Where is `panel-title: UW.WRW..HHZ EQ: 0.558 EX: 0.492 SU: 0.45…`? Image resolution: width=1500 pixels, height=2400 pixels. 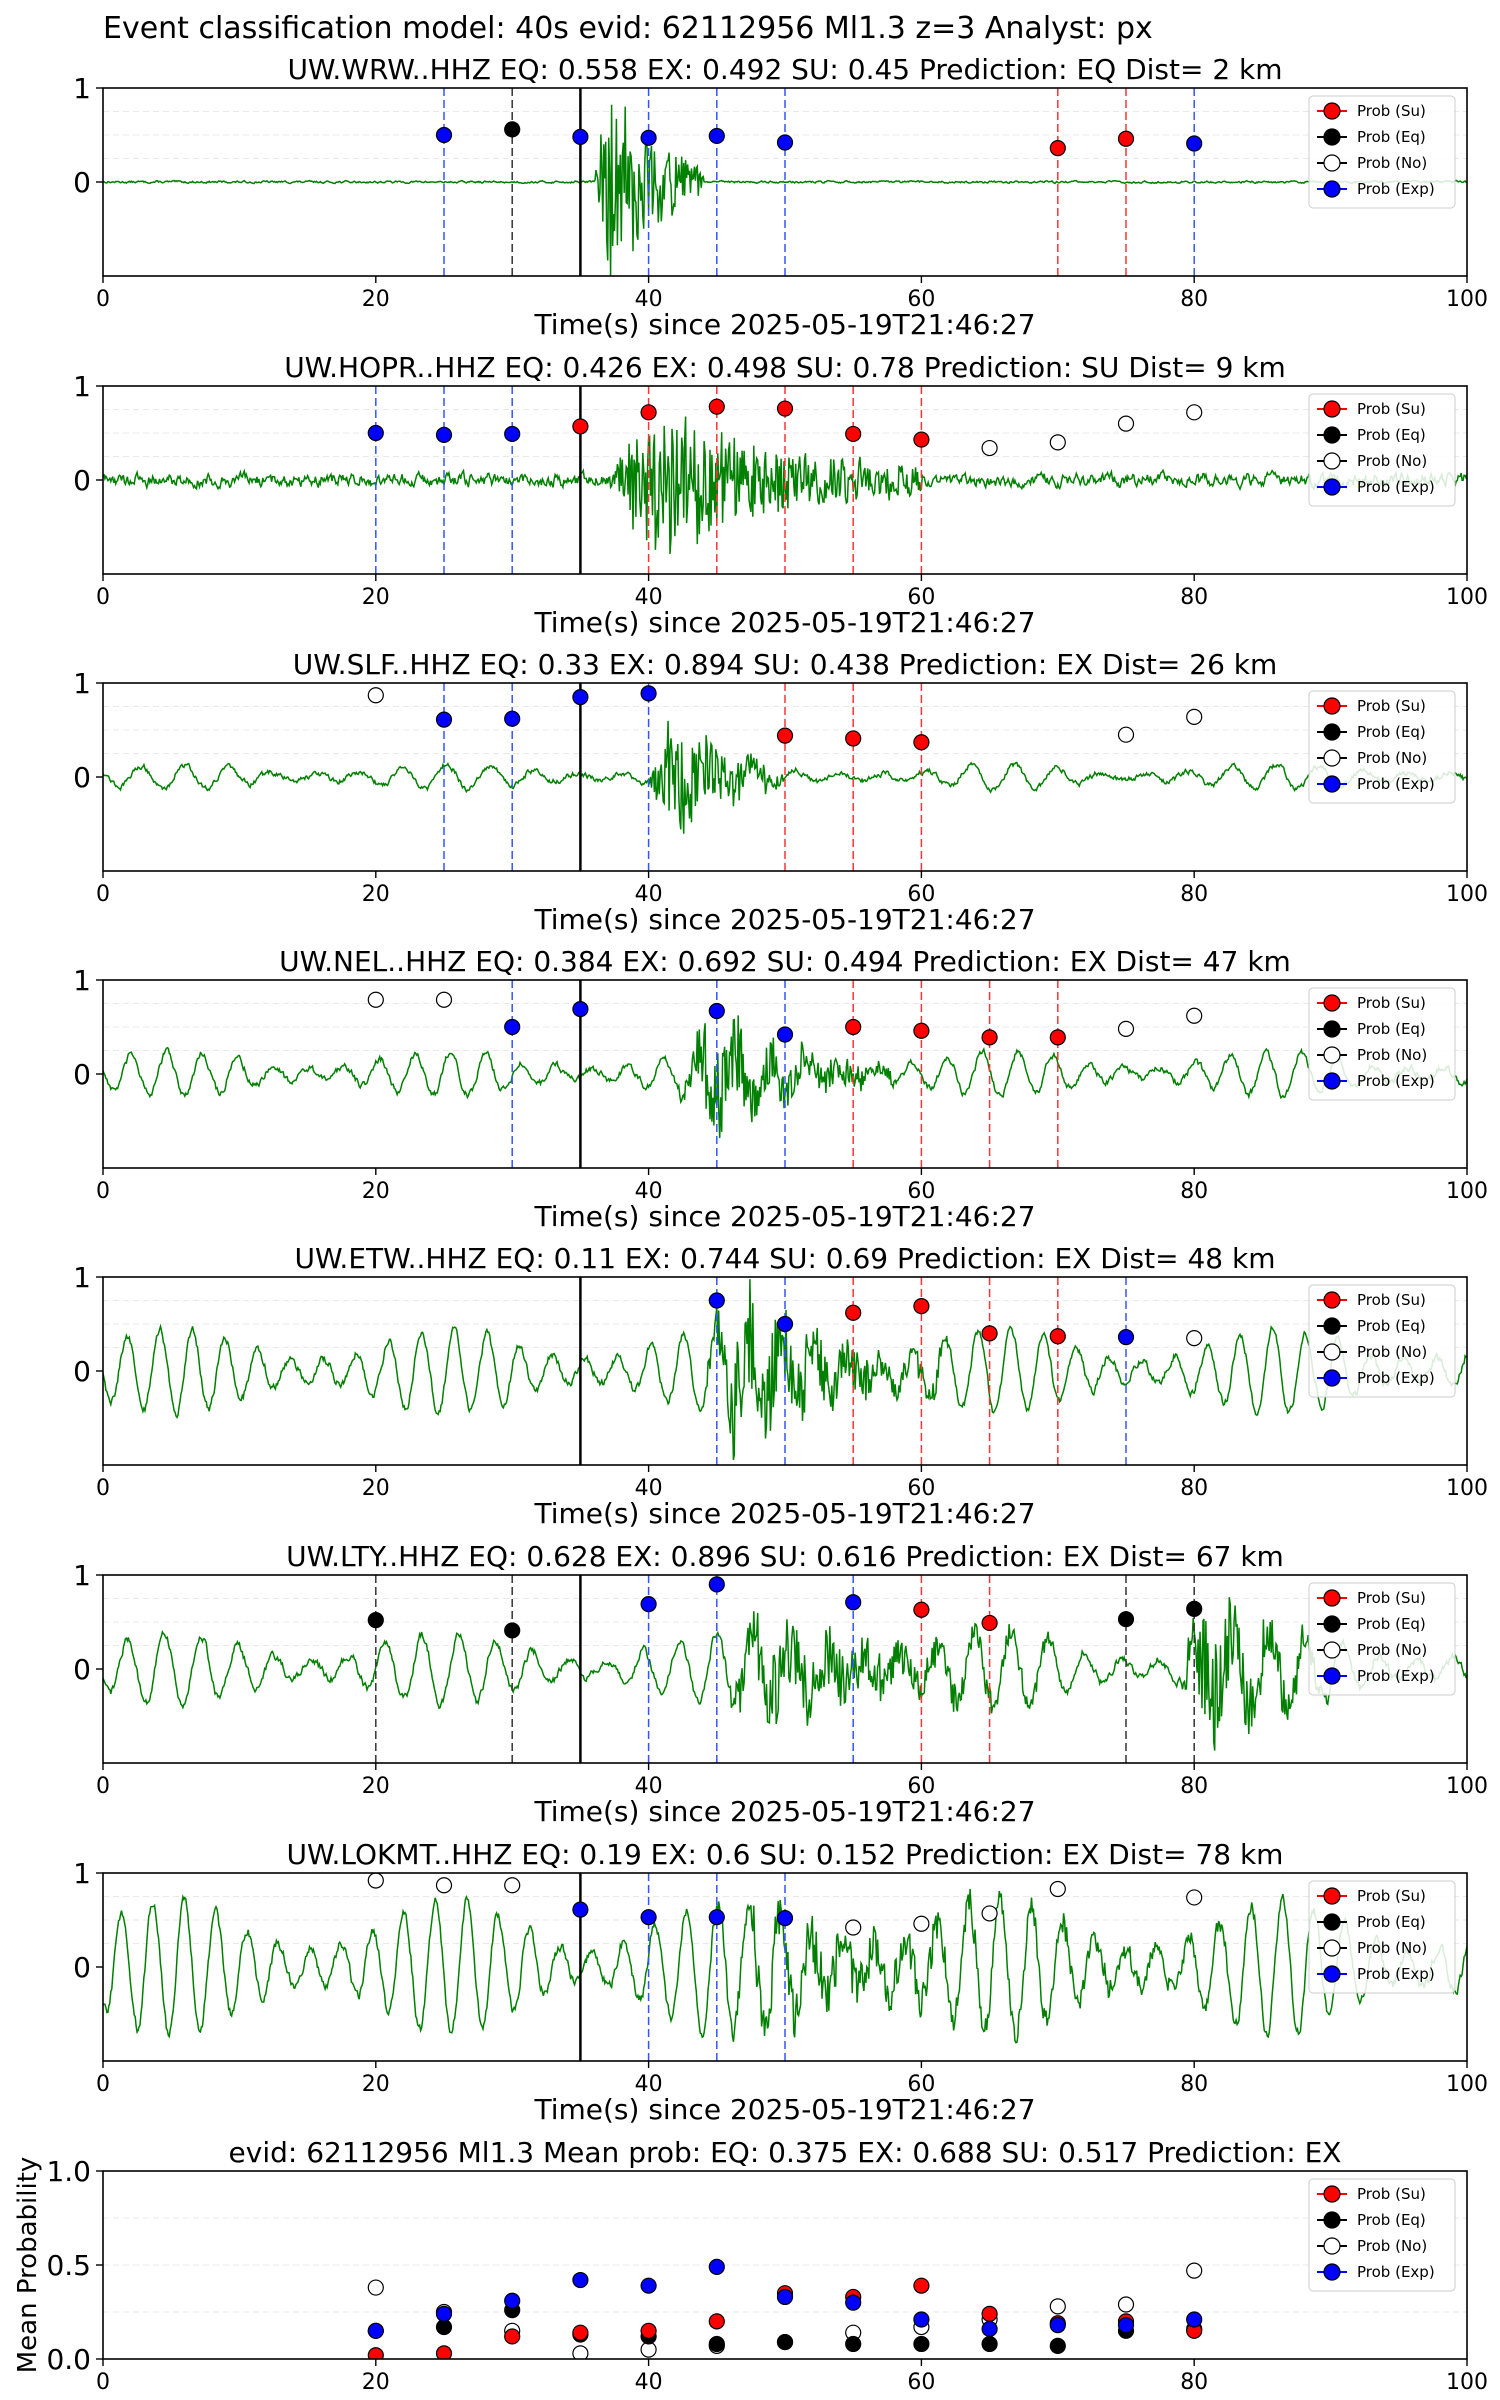
panel-title: UW.WRW..HHZ EQ: 0.558 EX: 0.492 SU: 0.45… is located at coordinates (784, 69).